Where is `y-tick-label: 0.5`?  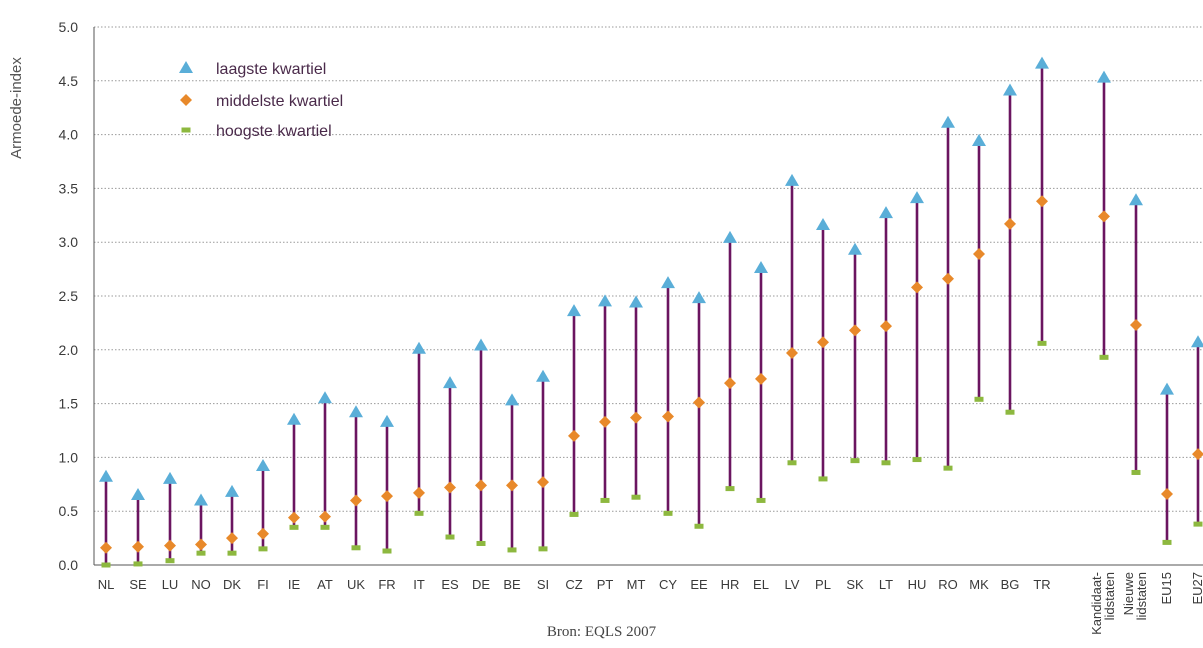 y-tick-label: 0.5 is located at coordinates (69, 511).